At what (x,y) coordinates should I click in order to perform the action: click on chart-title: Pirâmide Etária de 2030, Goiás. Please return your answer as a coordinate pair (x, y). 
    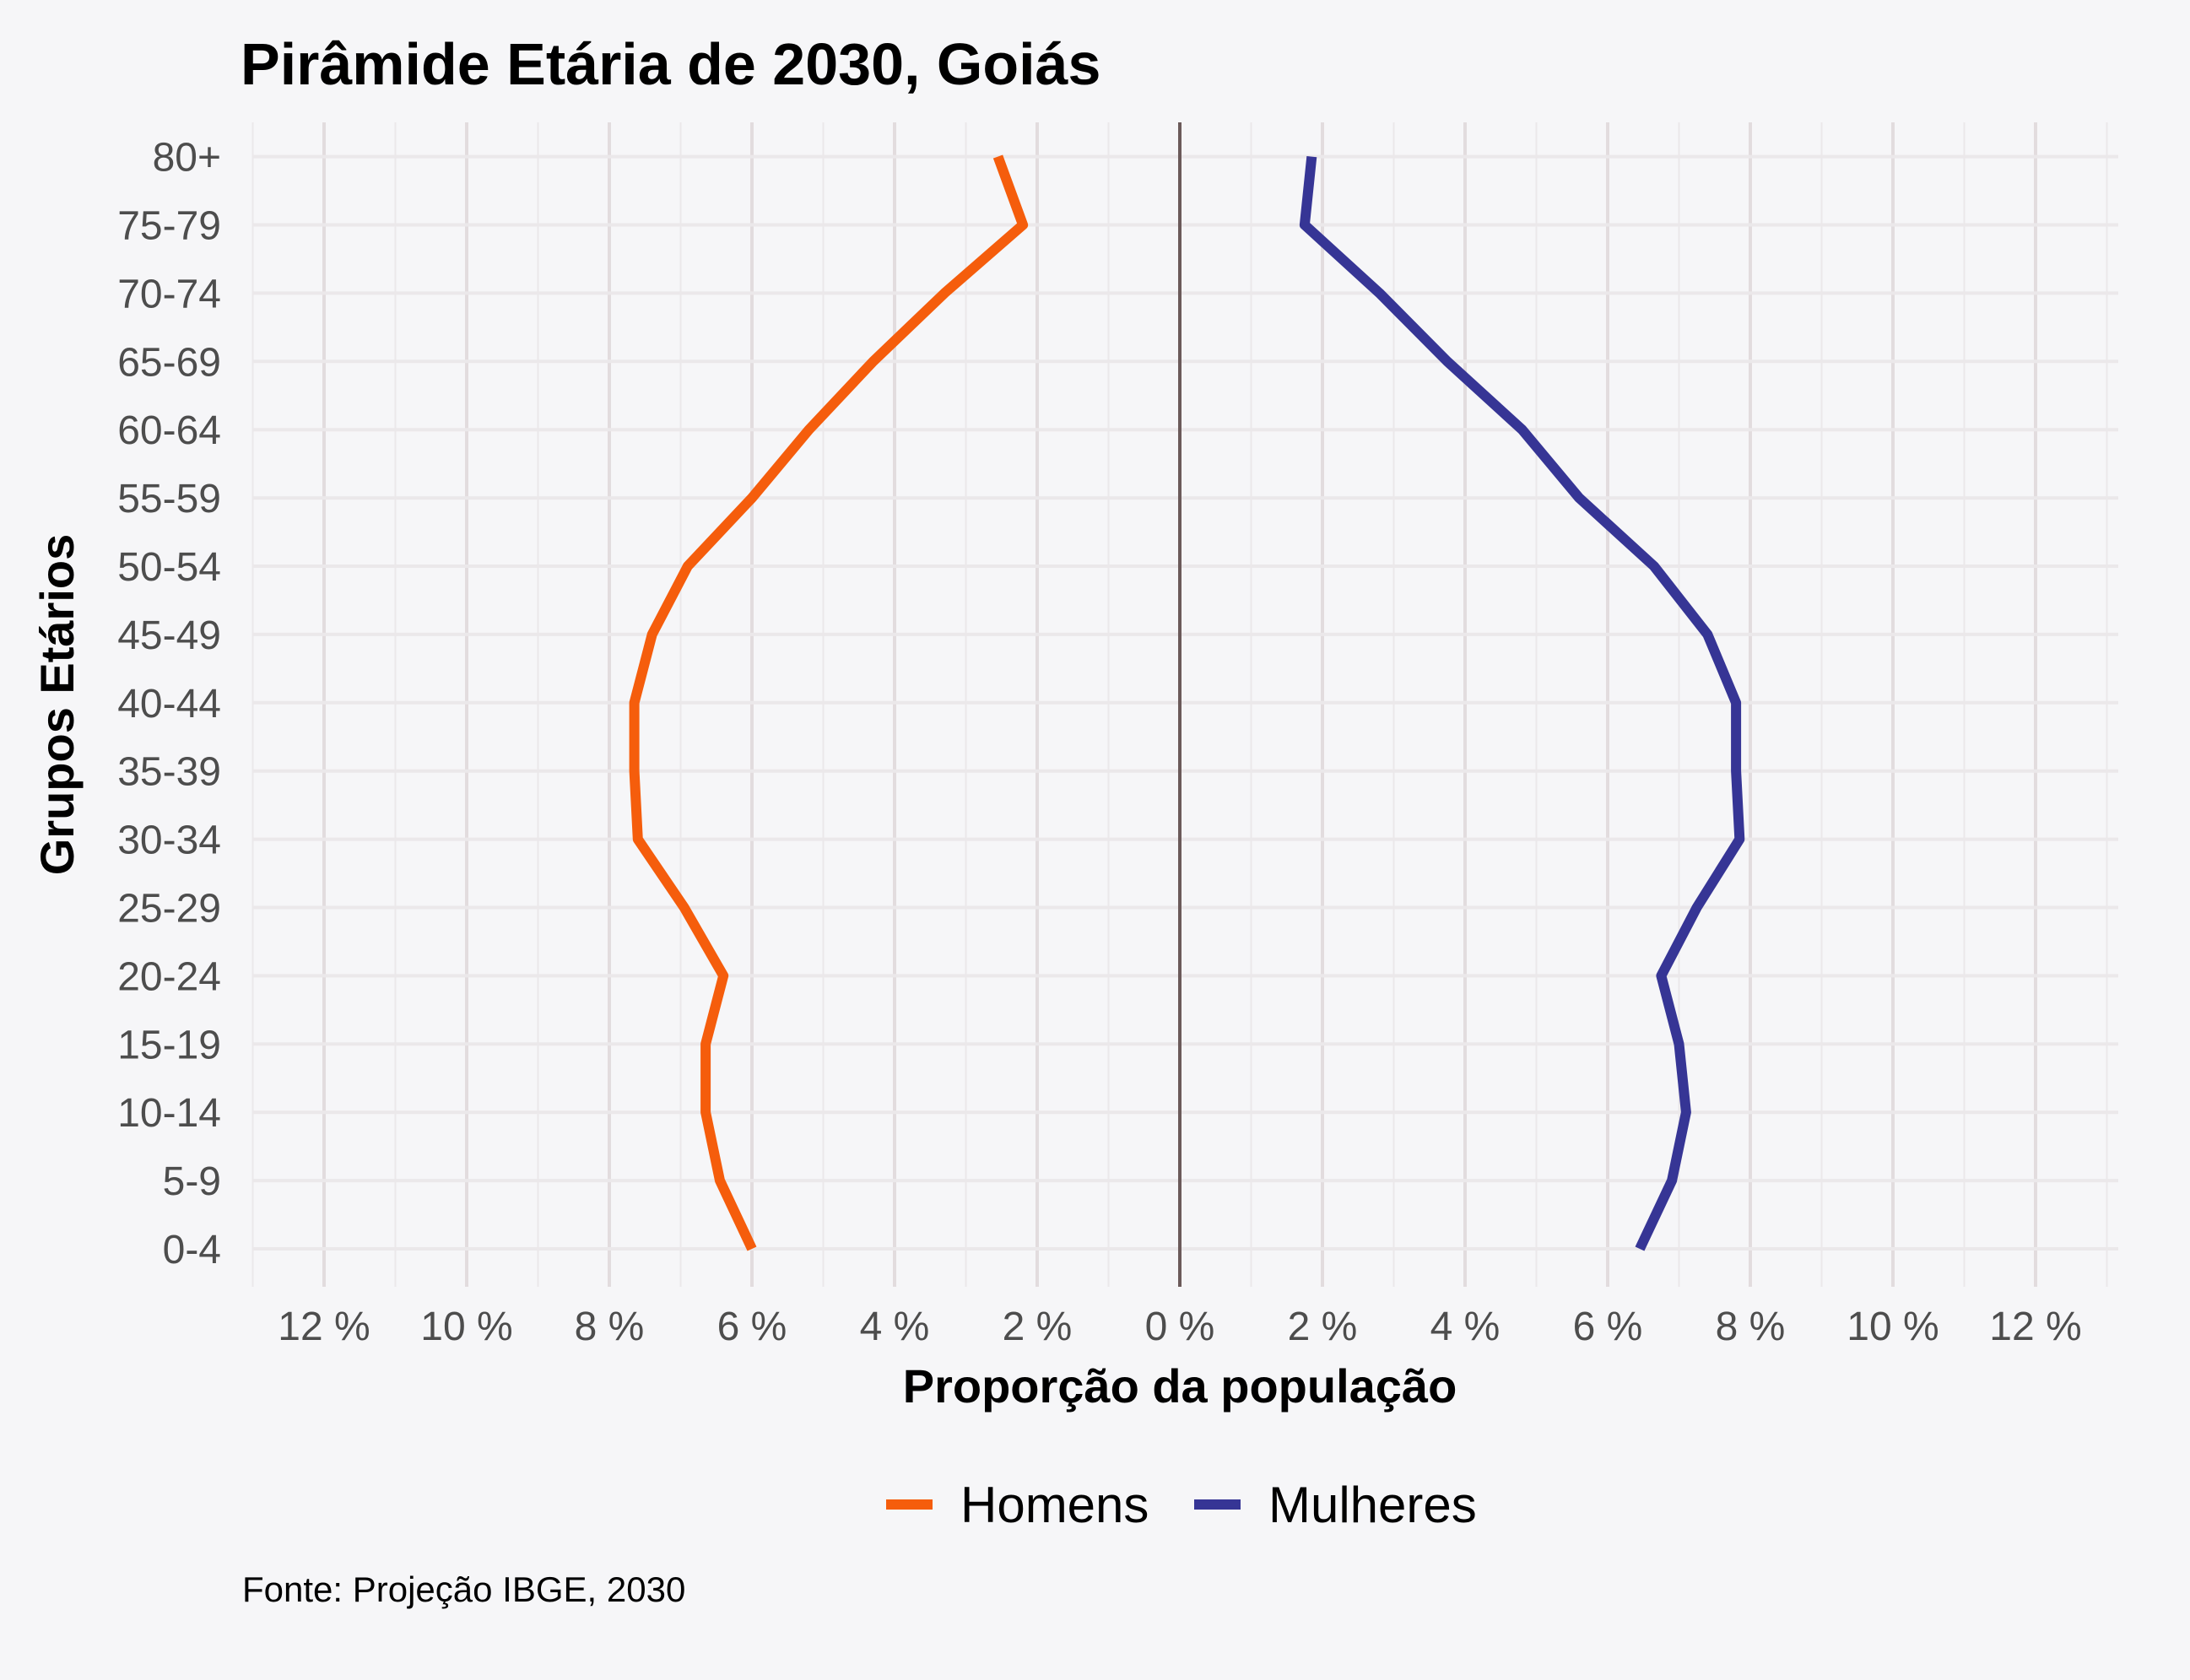
    Looking at the image, I should click on (671, 64).